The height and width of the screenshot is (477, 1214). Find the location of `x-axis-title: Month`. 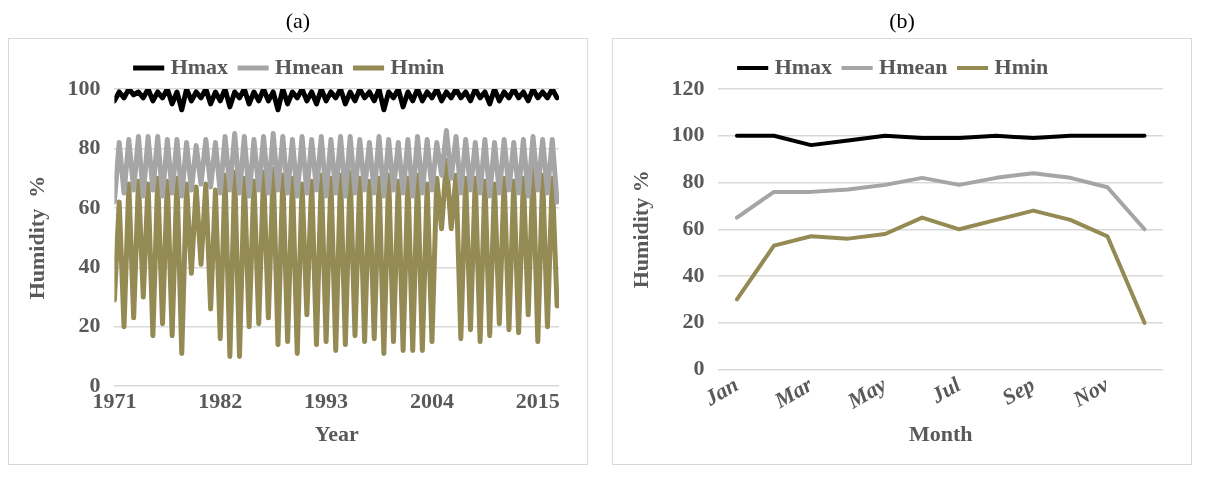

x-axis-title: Month is located at coordinates (940, 434).